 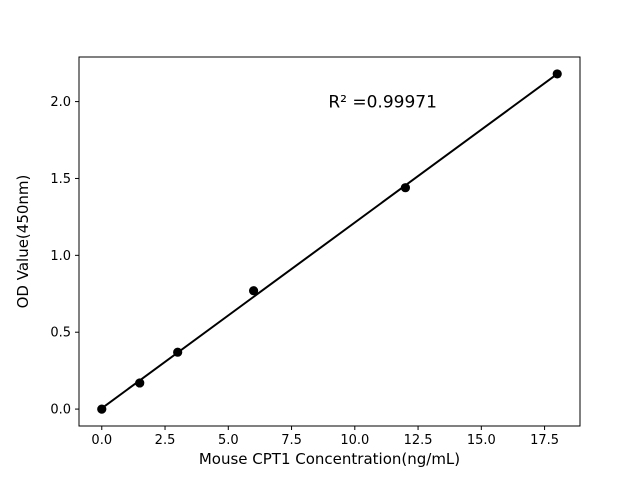 What do you see at coordinates (60, 410) in the screenshot?
I see `y-tick-label: 0.0` at bounding box center [60, 410].